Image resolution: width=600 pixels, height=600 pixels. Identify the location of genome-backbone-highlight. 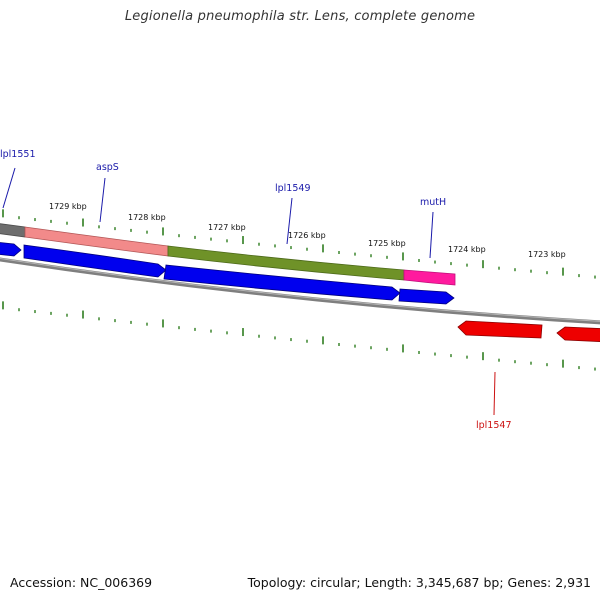
(300, 289).